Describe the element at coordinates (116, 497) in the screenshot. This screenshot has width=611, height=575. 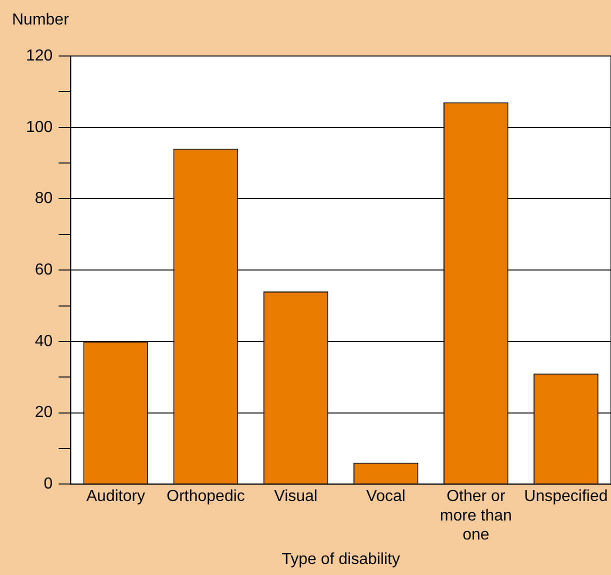
I see `x-tick-label: Auditory` at that location.